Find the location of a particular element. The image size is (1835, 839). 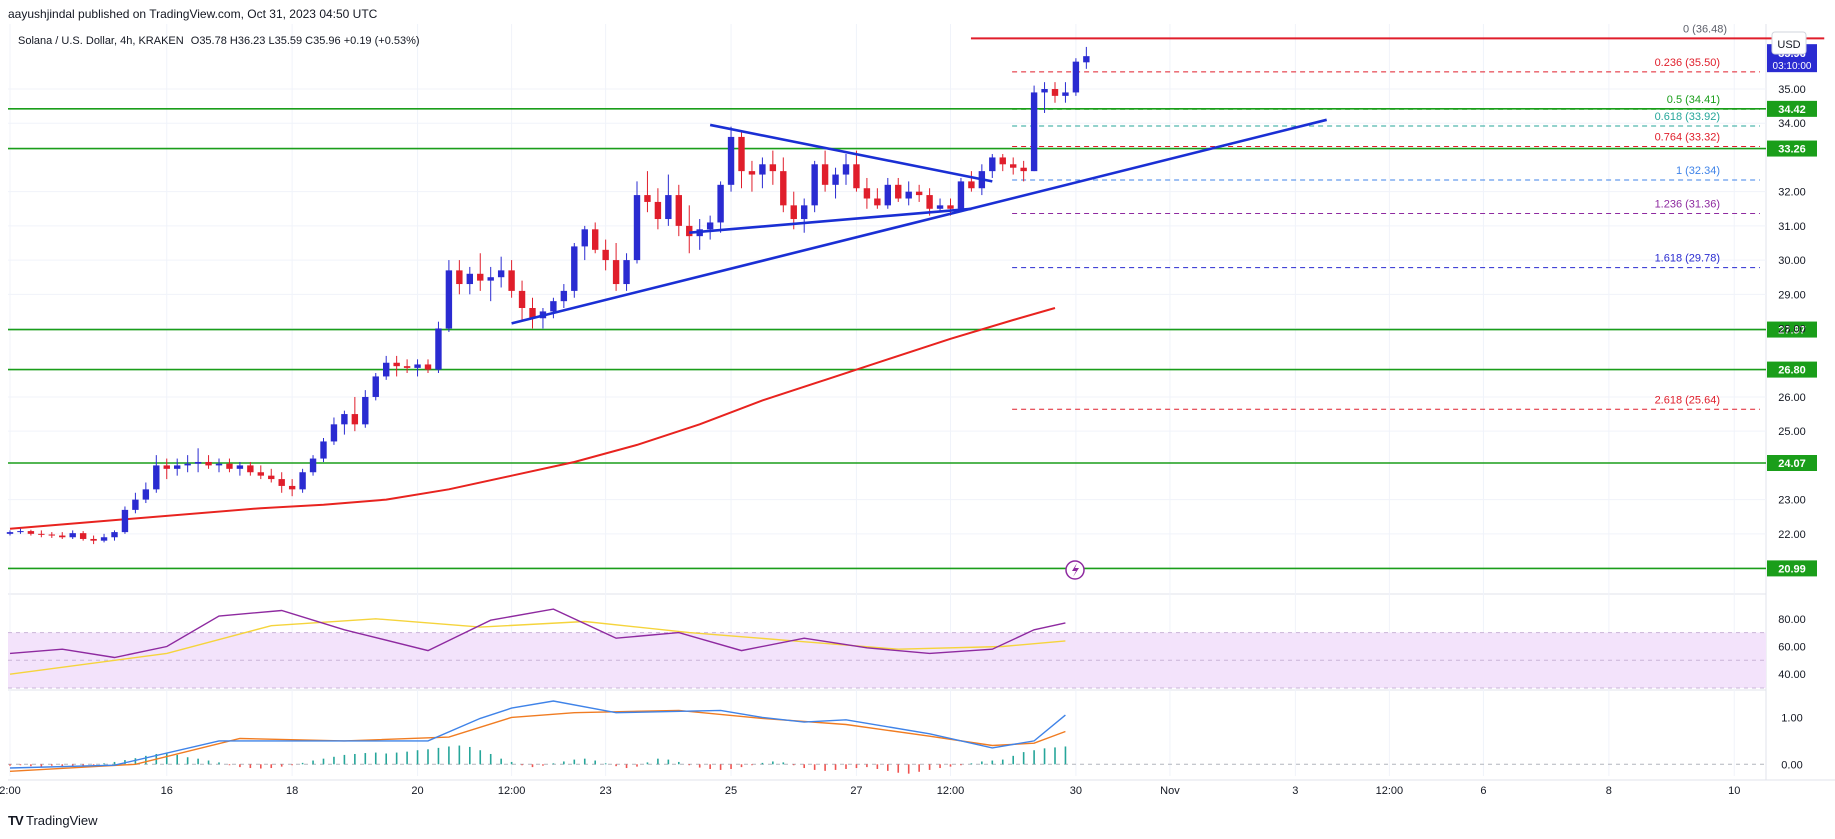

price-tick-label: 29.00 is located at coordinates (1792, 295).